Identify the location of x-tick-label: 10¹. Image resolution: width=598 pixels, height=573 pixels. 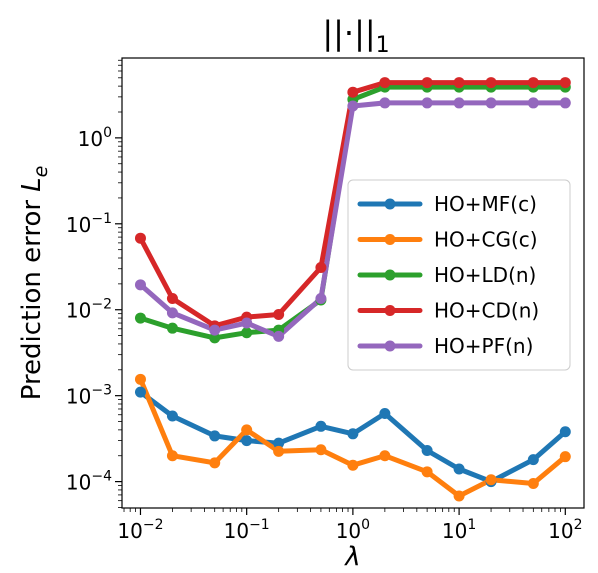
(459, 530).